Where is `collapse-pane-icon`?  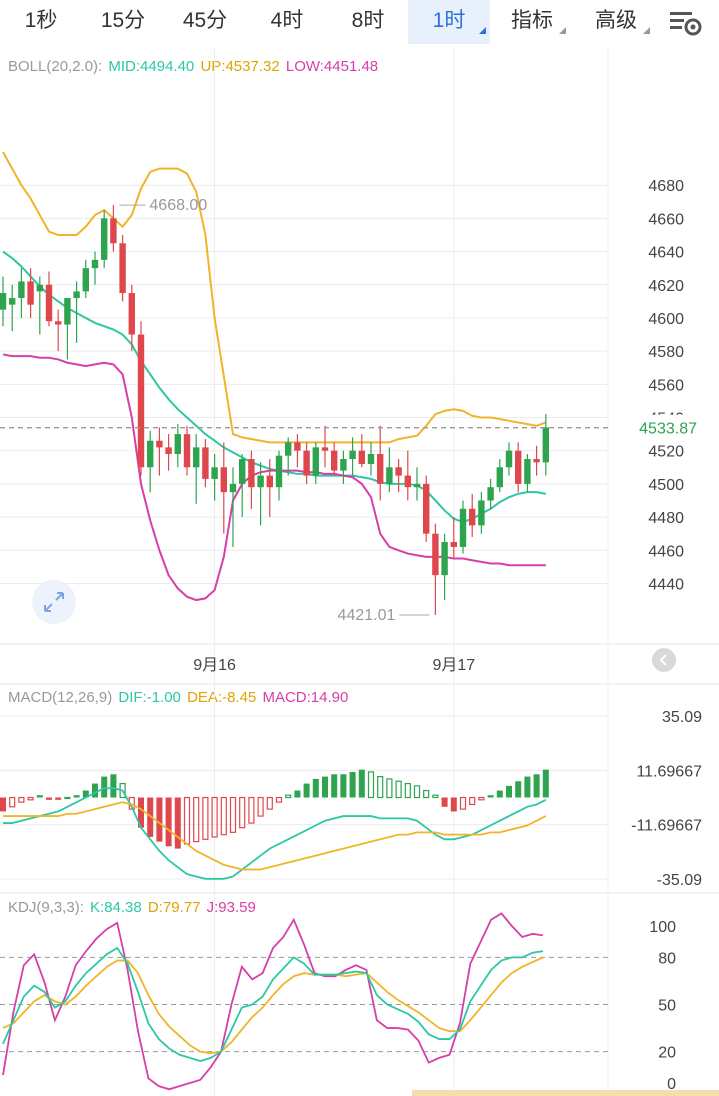
collapse-pane-icon is located at coordinates (664, 660).